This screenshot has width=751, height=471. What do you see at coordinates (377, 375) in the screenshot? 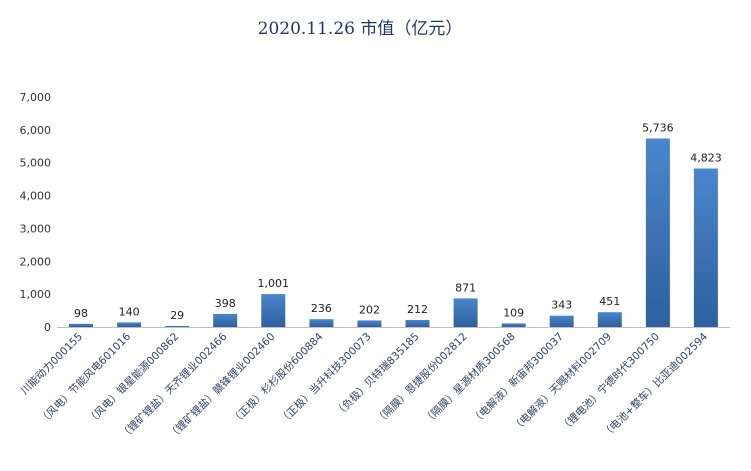
I see `x-tick-label: （负极）贝特瑞835185` at bounding box center [377, 375].